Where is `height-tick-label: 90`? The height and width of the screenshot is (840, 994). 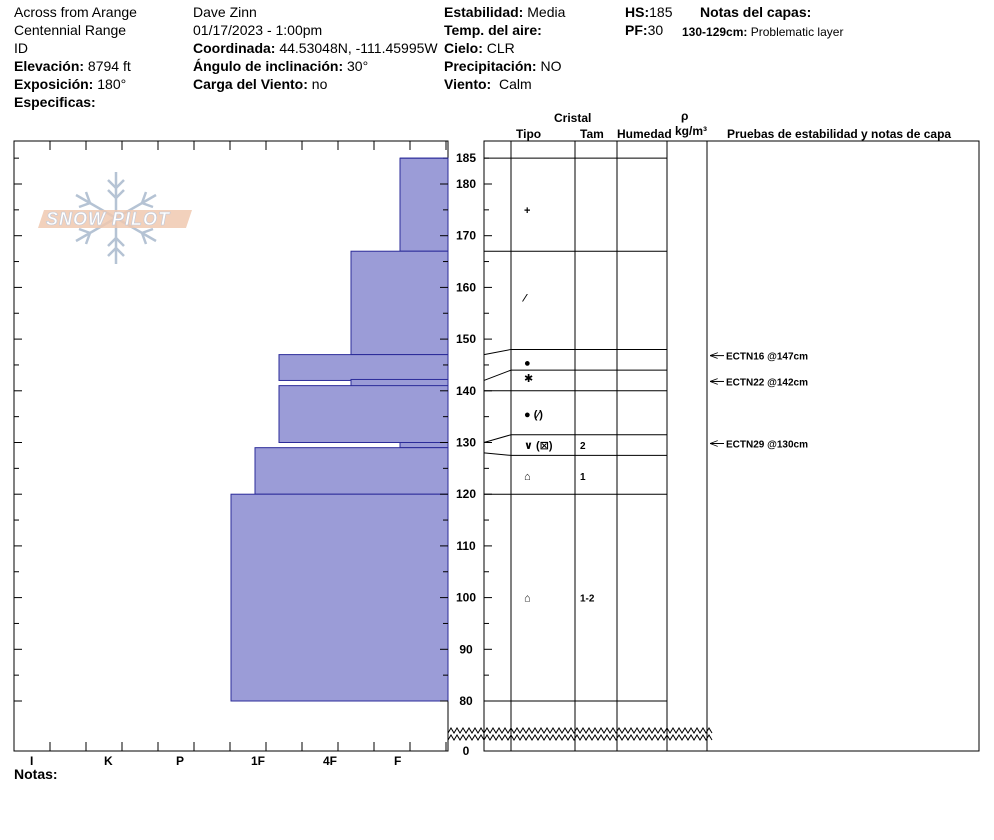 height-tick-label: 90 is located at coordinates (466, 649).